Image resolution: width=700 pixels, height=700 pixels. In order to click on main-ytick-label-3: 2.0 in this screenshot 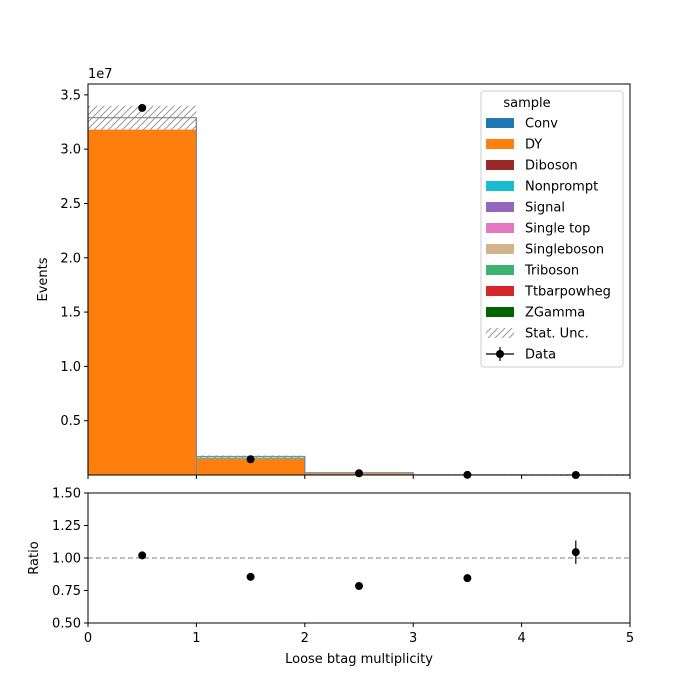, I will do `click(70, 258)`.